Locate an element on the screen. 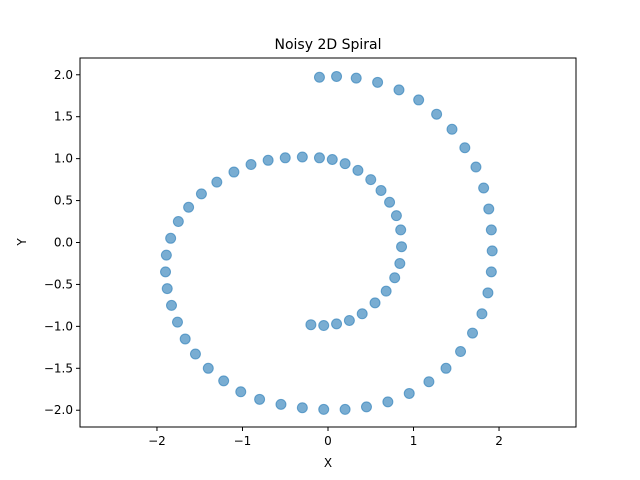  y-axis: −2.0 −1.5 −1.0 −0.5 0.0 0.5 1.0 1.5 2.0 is located at coordinates (62, 242).